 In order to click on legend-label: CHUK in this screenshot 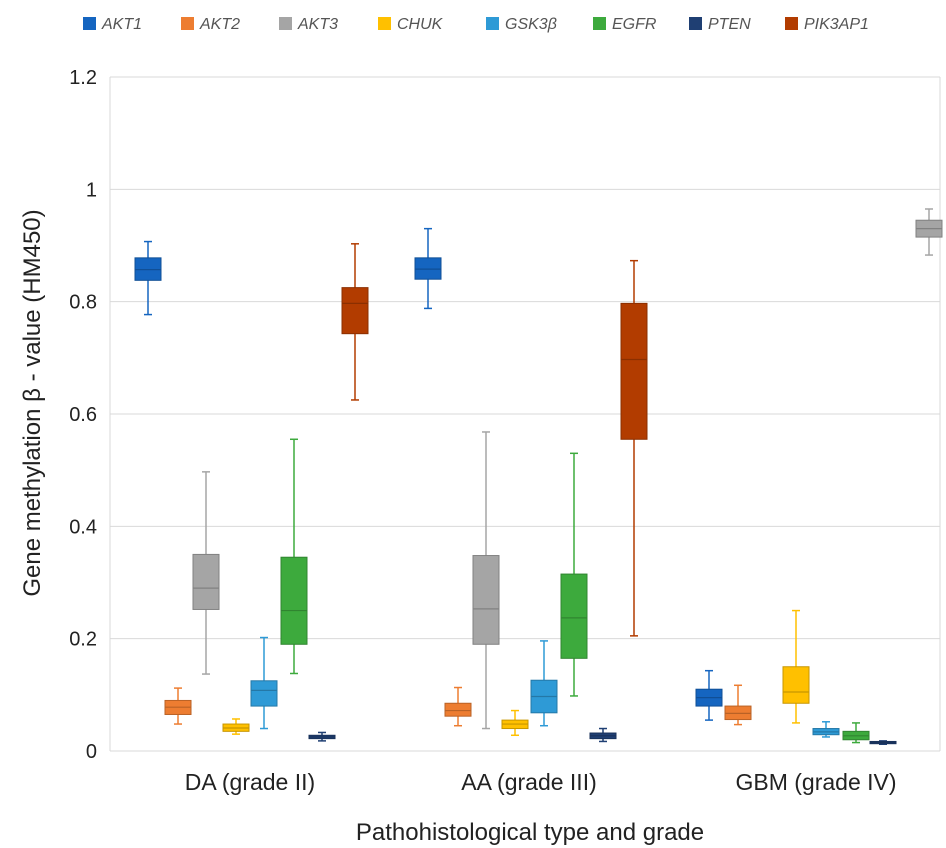, I will do `click(420, 24)`.